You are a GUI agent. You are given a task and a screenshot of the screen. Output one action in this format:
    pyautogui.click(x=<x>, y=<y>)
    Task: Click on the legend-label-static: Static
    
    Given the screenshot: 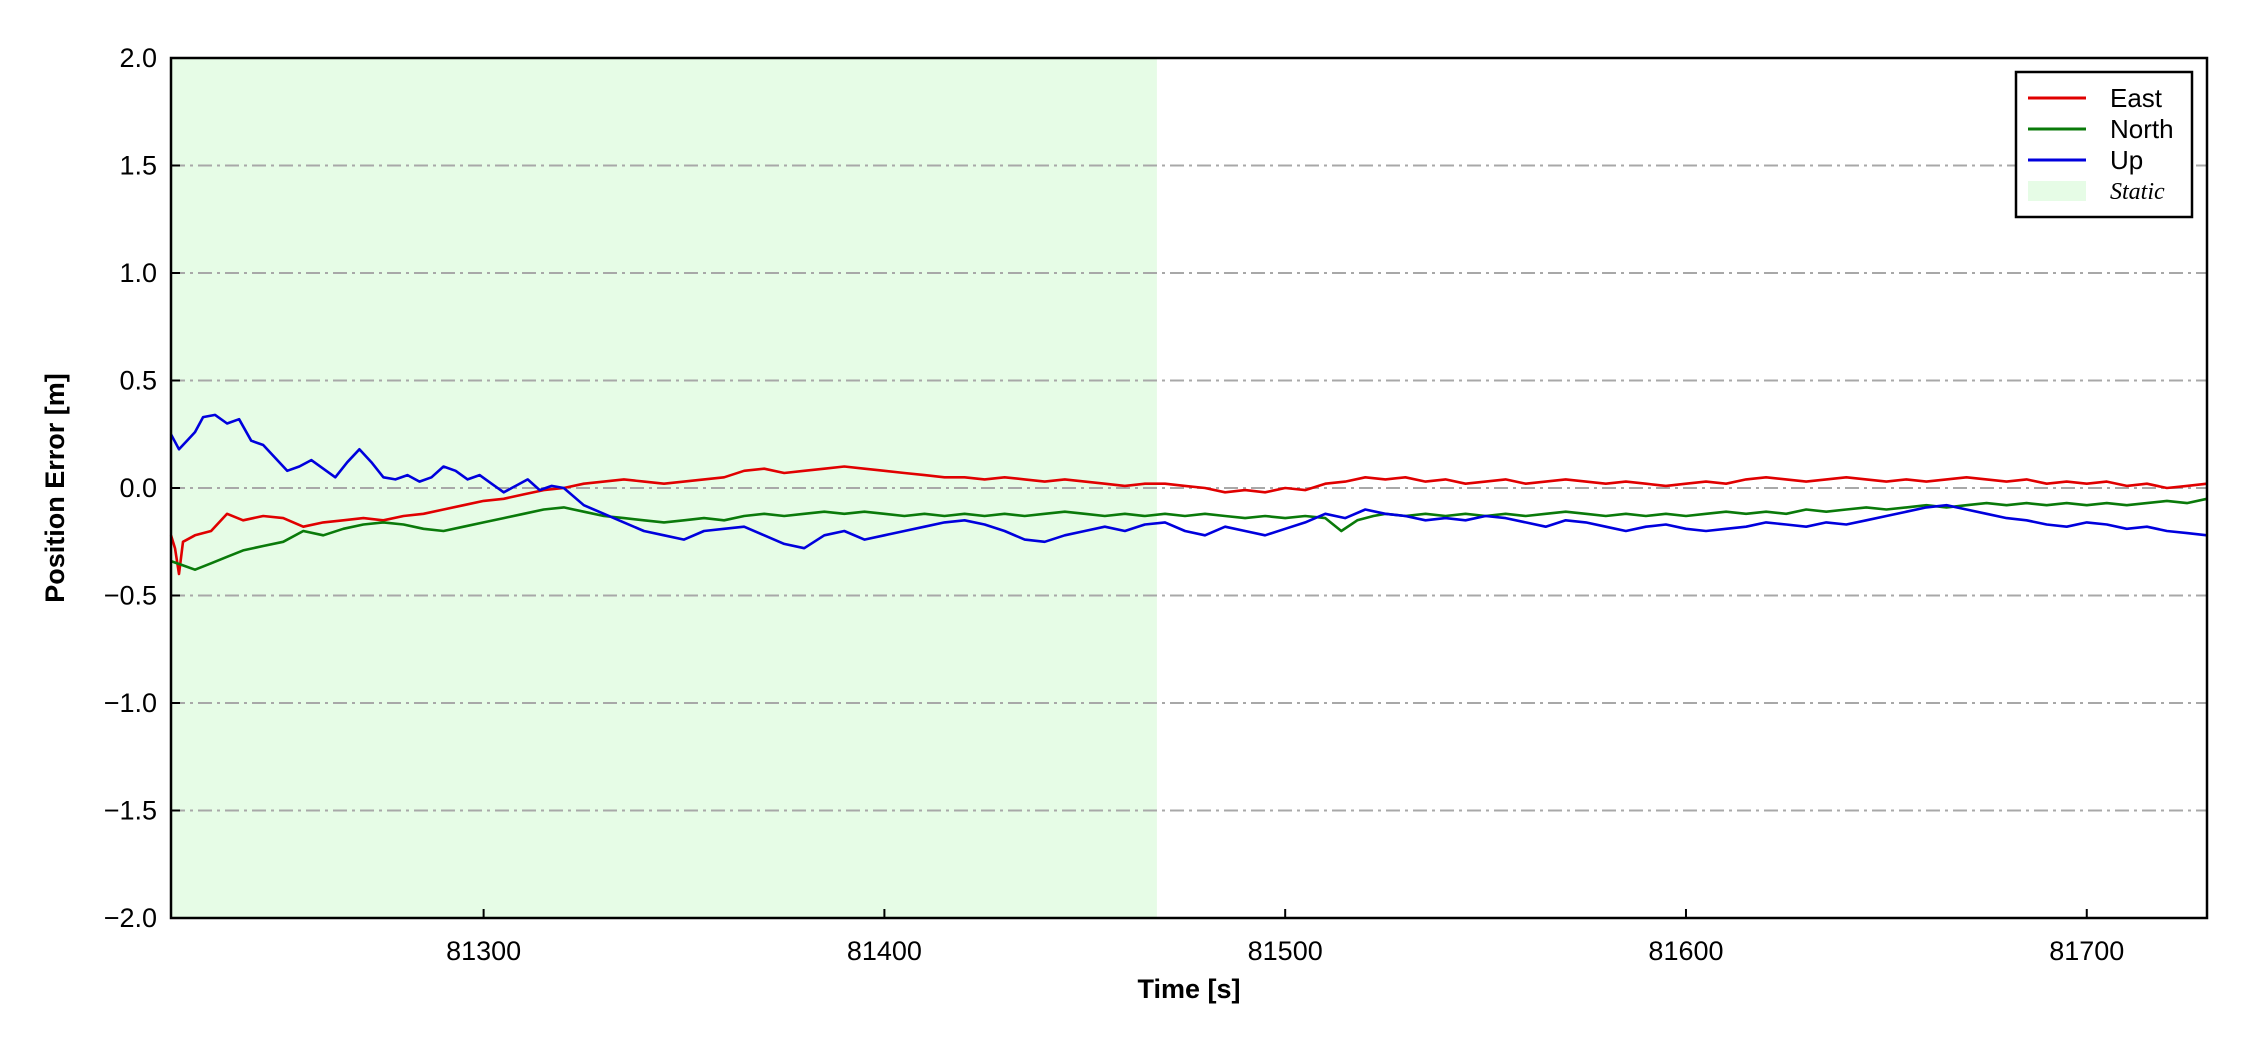 What is the action you would take?
    pyautogui.click(x=2137, y=192)
    